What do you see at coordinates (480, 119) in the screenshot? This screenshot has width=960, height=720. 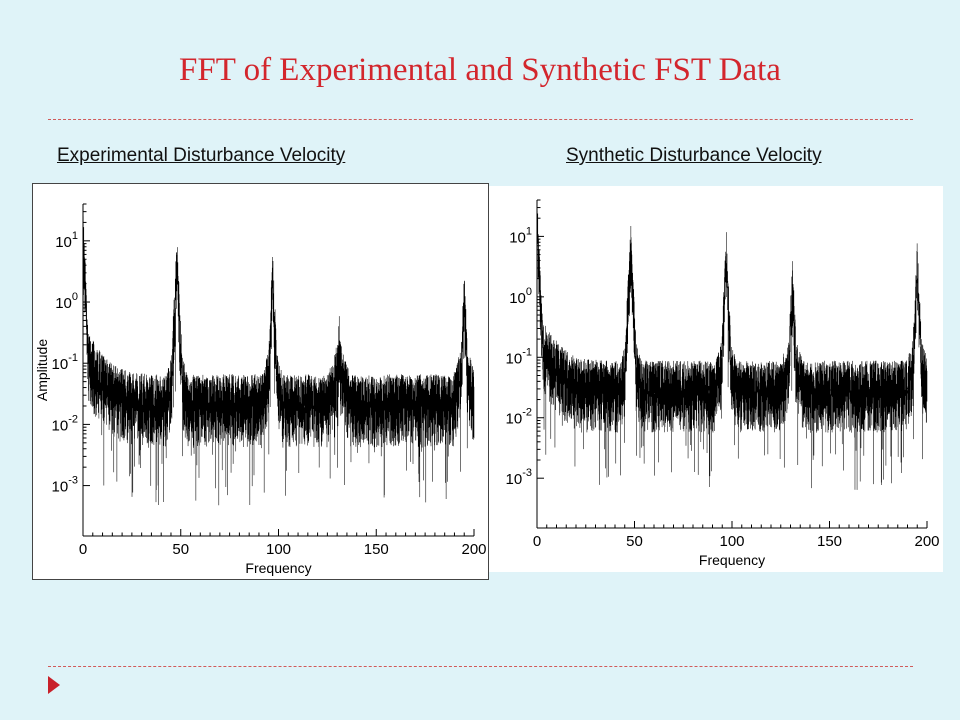 I see `title-divider` at bounding box center [480, 119].